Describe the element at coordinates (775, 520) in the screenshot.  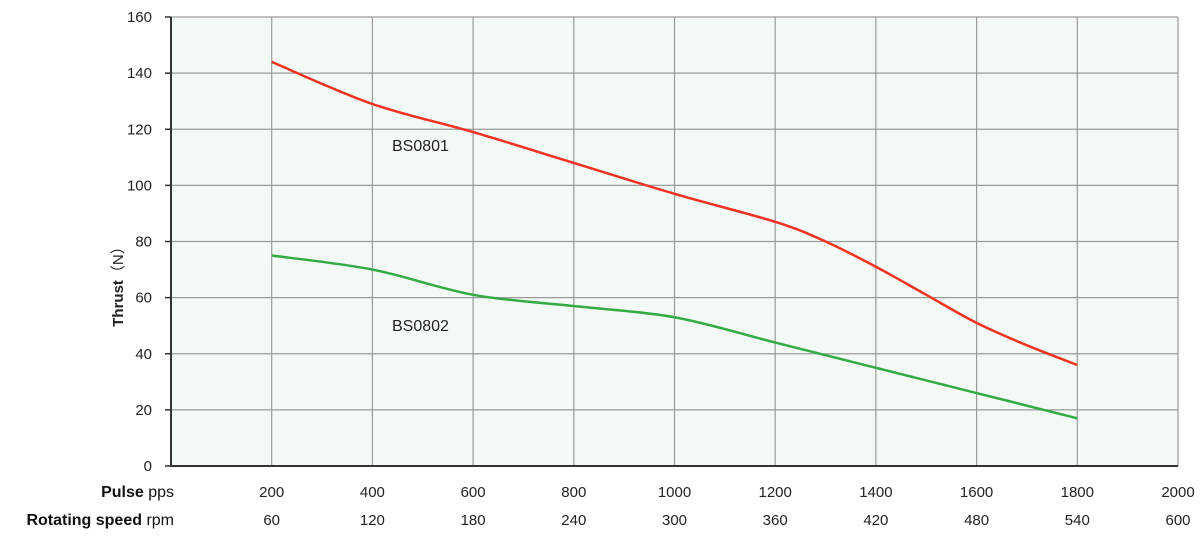
I see `x-tick-label: 360` at that location.